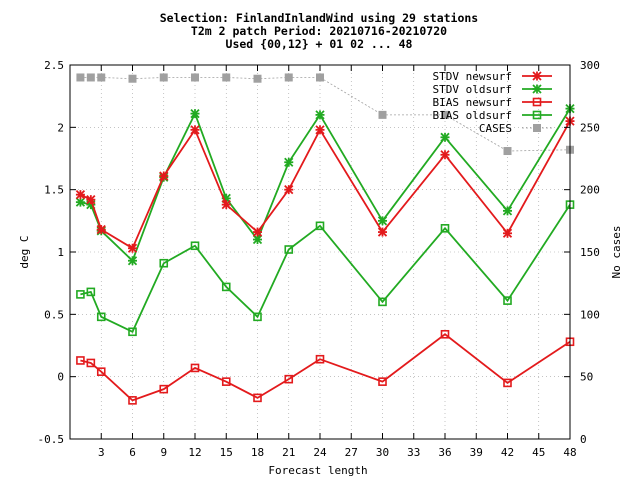  I want to click on x-tick-label: 21, so click(288, 452).